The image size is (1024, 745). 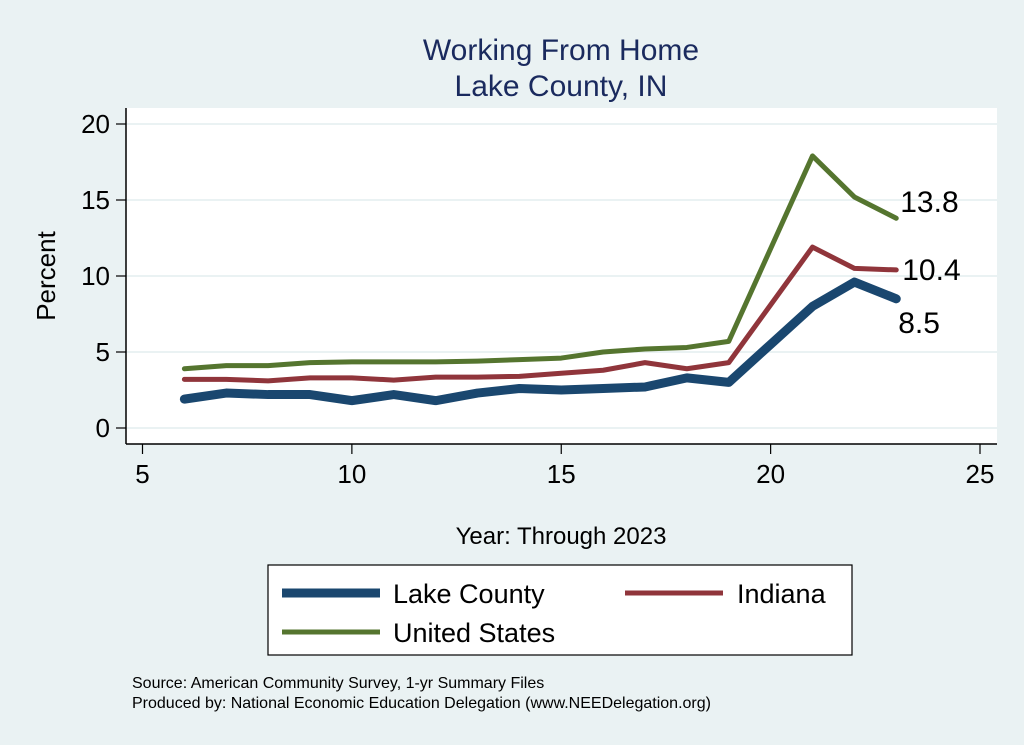 What do you see at coordinates (929, 202) in the screenshot?
I see `end-label: 13.8` at bounding box center [929, 202].